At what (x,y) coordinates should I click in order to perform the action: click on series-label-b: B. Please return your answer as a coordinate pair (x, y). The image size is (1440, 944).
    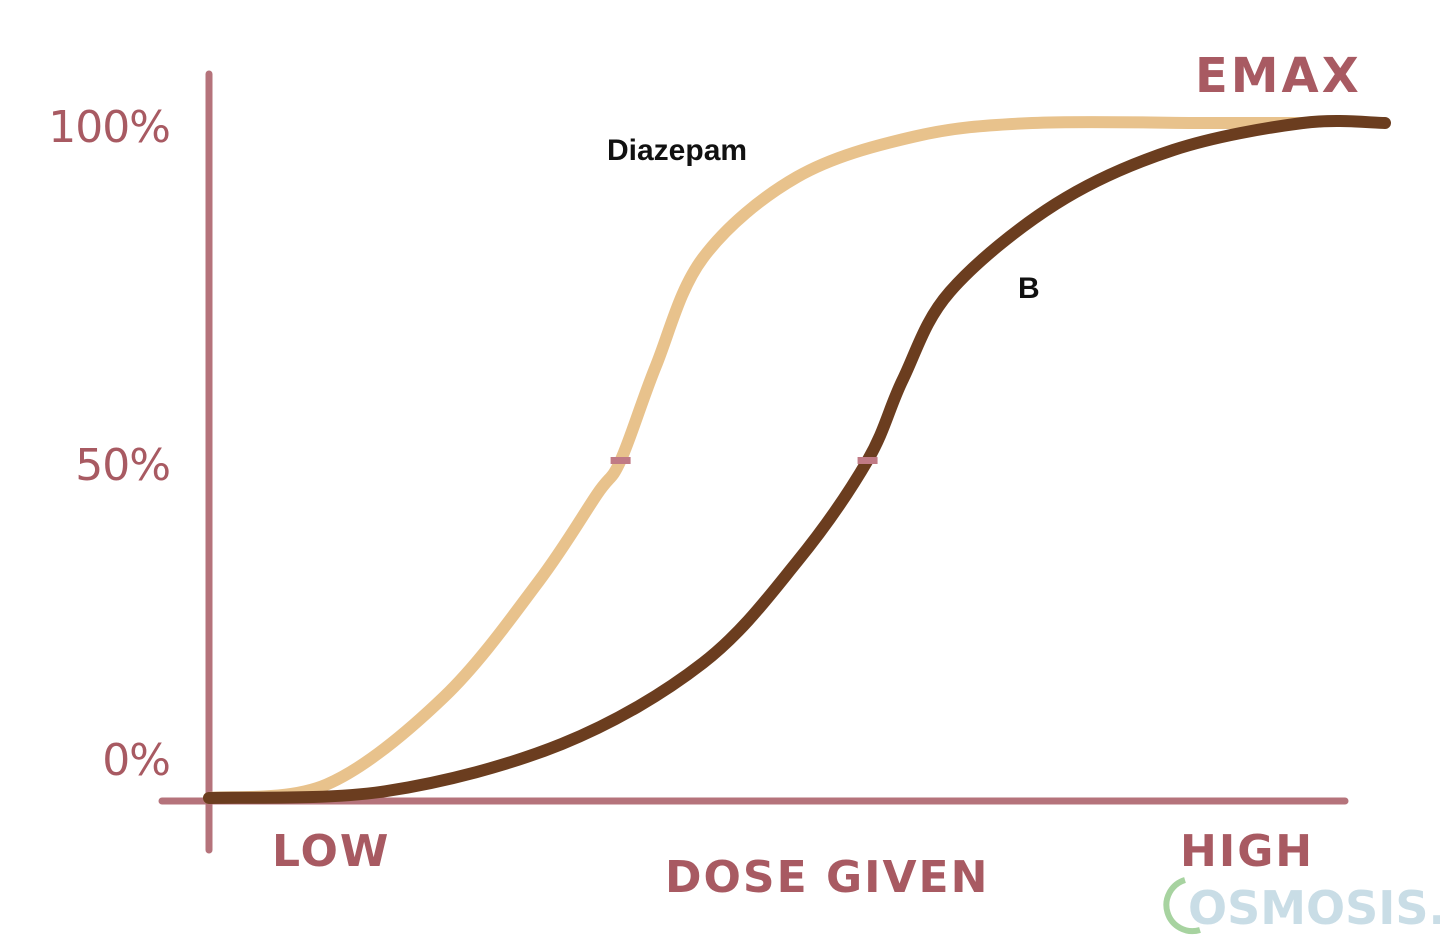
    Looking at the image, I should click on (1029, 288).